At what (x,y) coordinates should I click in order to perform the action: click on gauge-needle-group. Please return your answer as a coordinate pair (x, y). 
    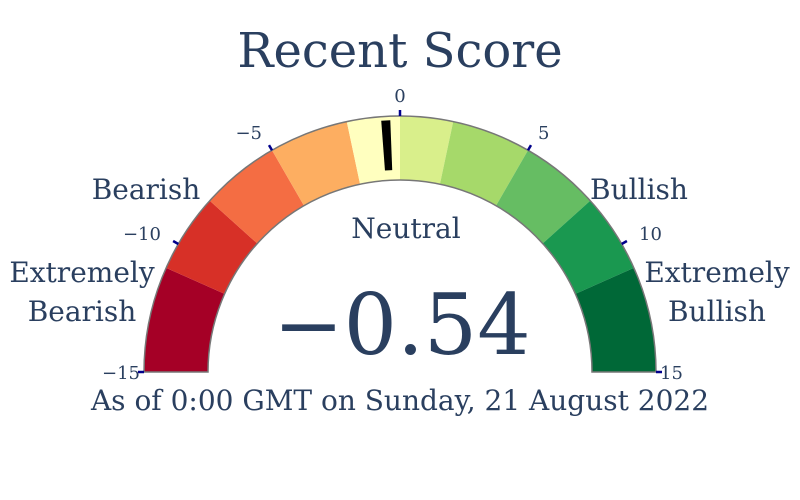
    Looking at the image, I should click on (387, 145).